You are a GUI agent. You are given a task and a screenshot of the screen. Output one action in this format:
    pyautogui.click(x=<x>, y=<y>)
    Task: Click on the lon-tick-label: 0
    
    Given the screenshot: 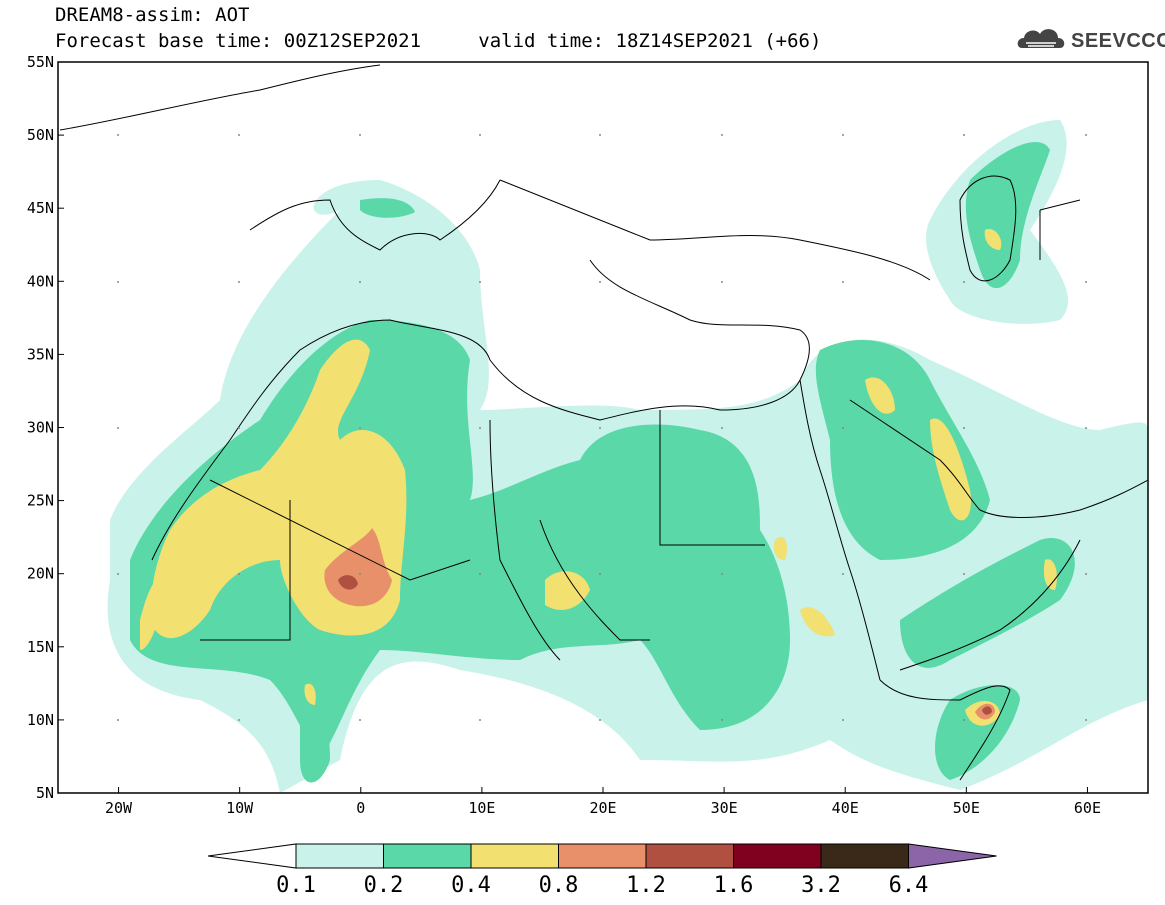 What is the action you would take?
    pyautogui.click(x=360, y=808)
    